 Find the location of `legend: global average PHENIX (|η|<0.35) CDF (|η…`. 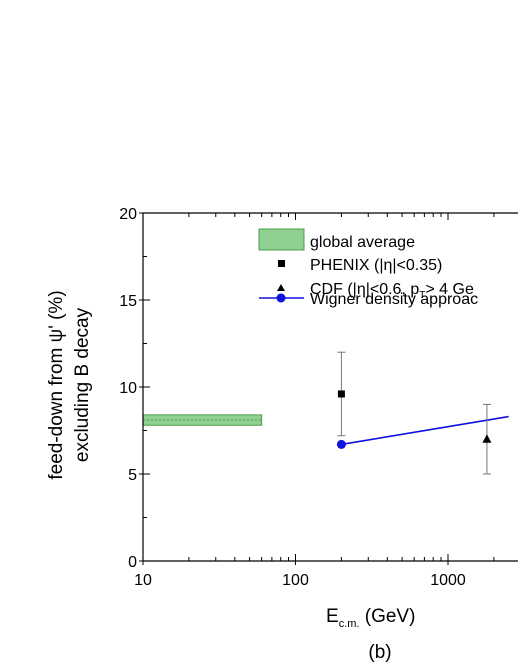

legend: global average PHENIX (|η|<0.35) CDF (|η… is located at coordinates (368, 268).